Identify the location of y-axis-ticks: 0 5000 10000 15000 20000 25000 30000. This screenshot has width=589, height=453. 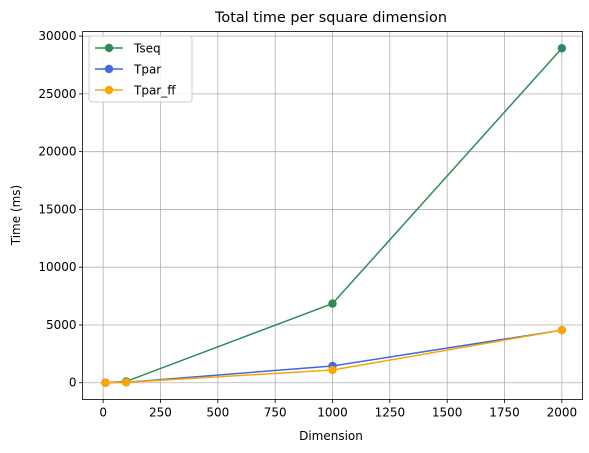
(60, 209).